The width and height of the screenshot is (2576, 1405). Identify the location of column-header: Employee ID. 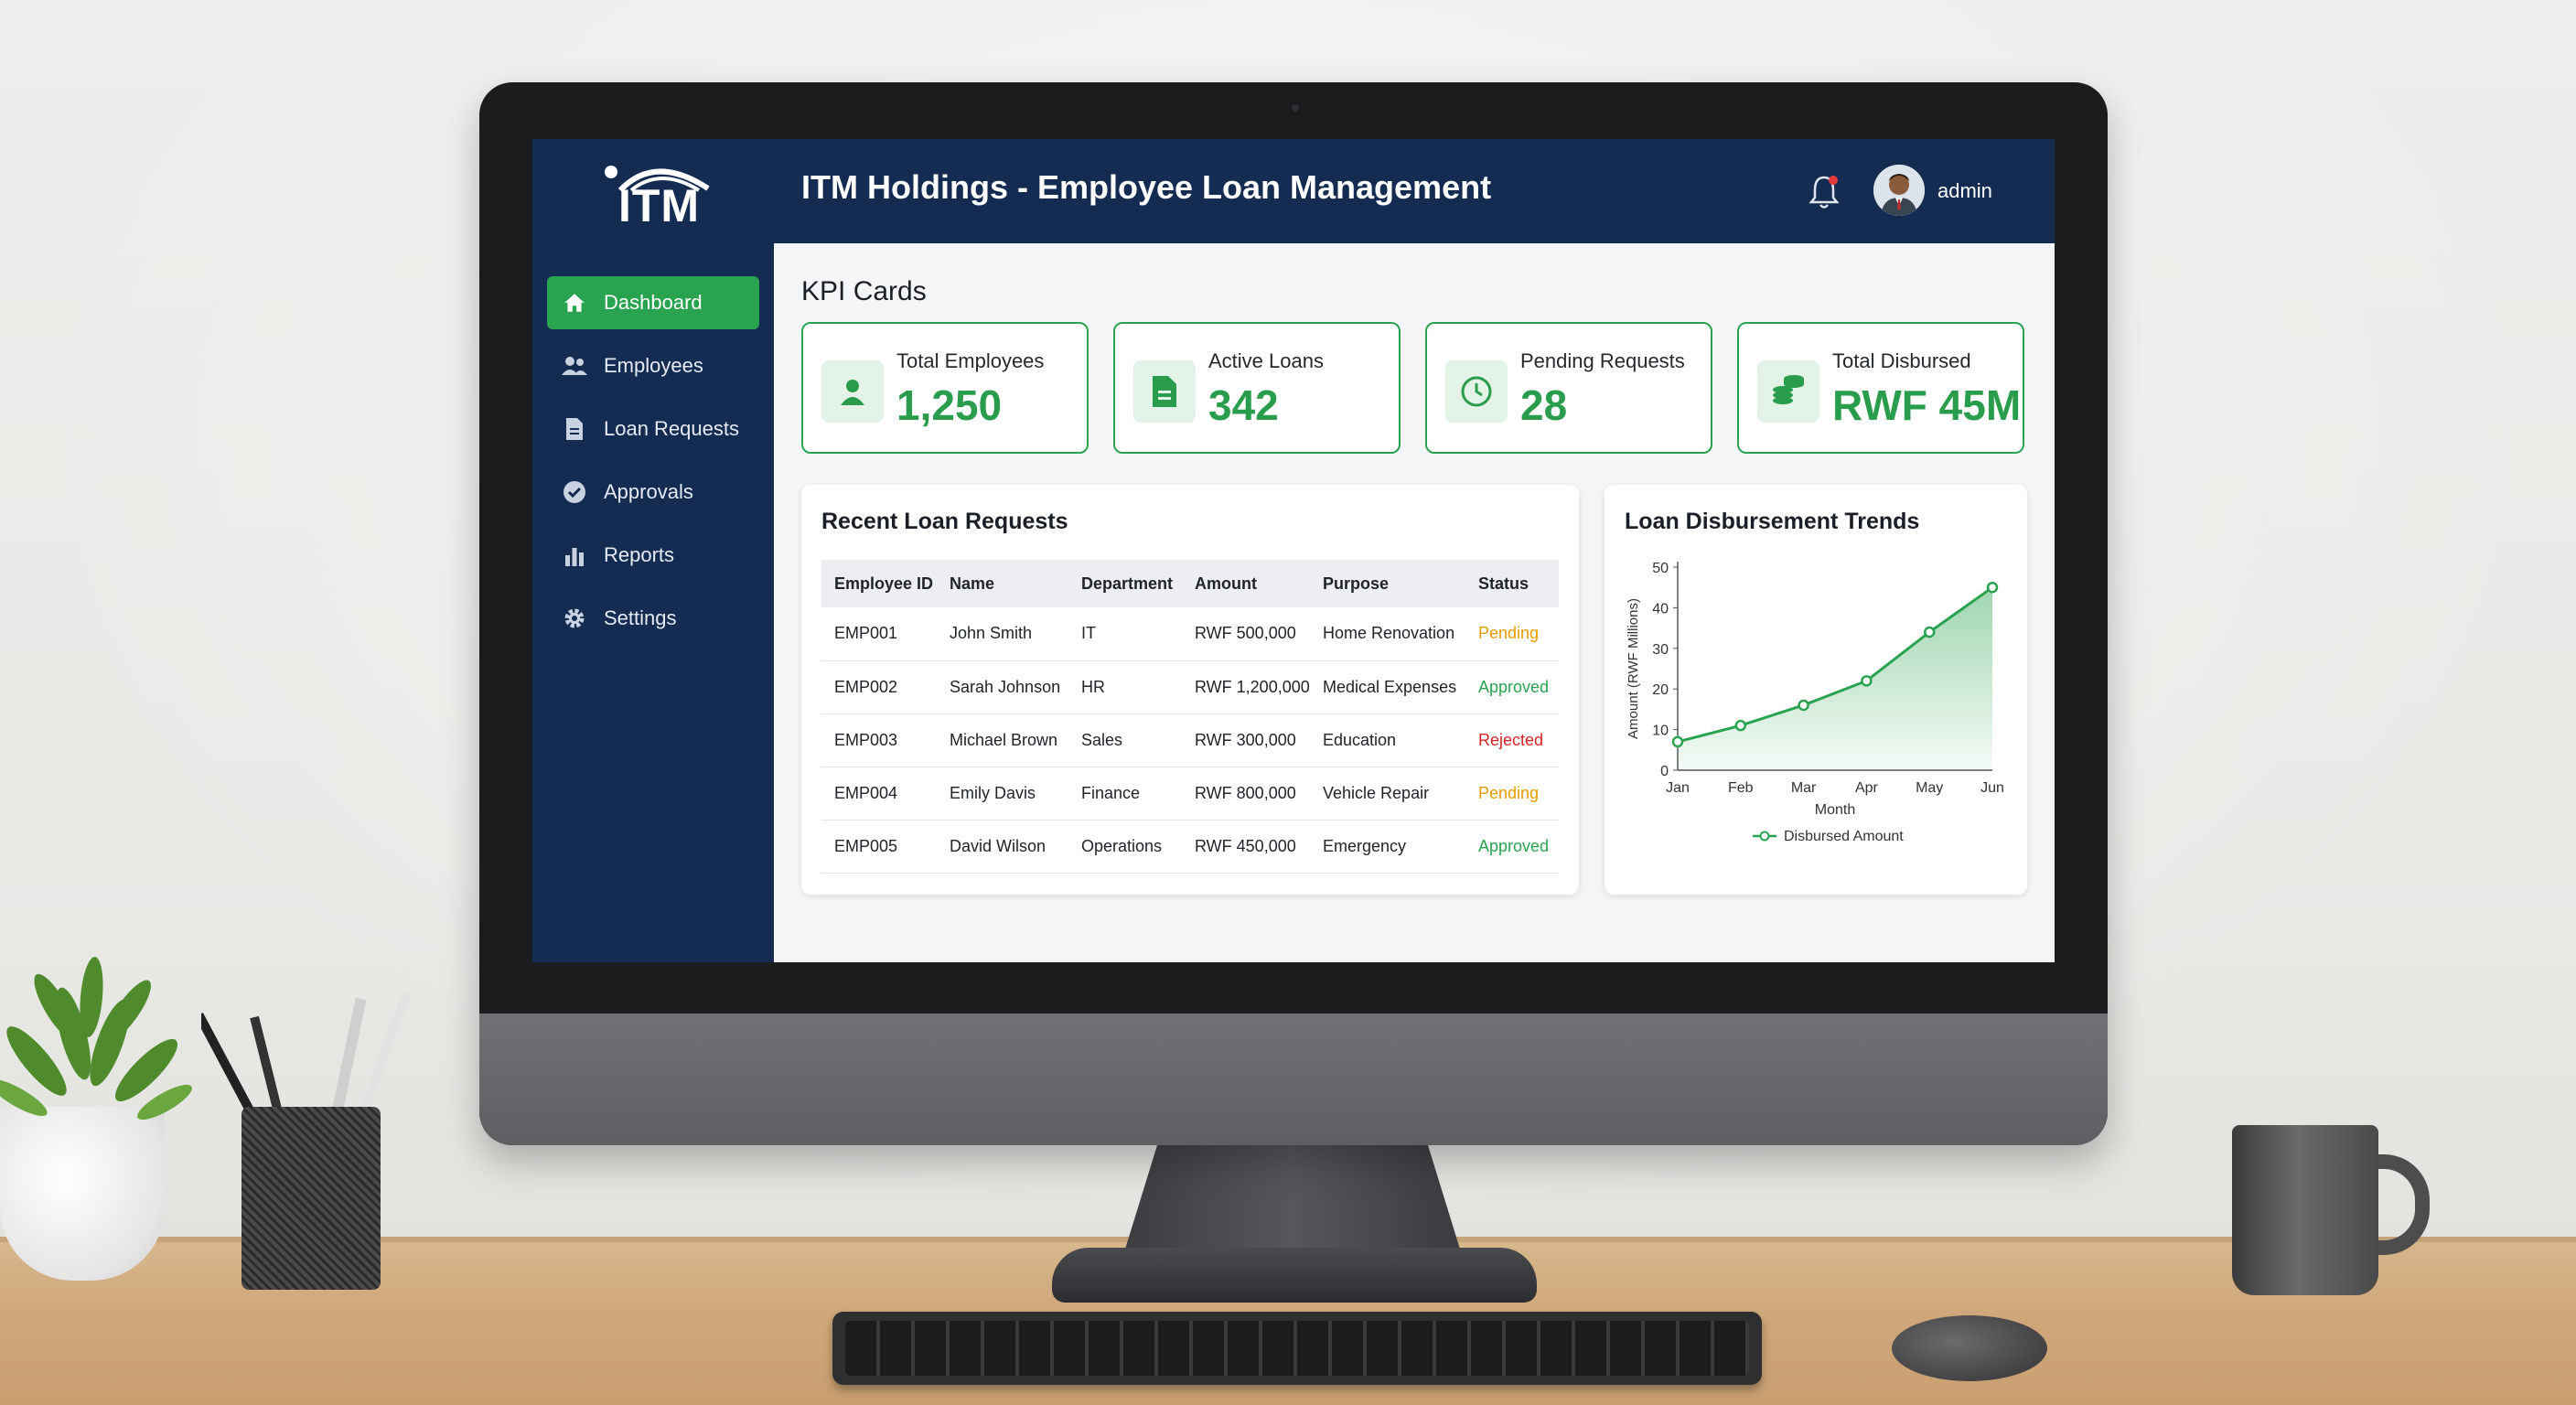
(879, 584).